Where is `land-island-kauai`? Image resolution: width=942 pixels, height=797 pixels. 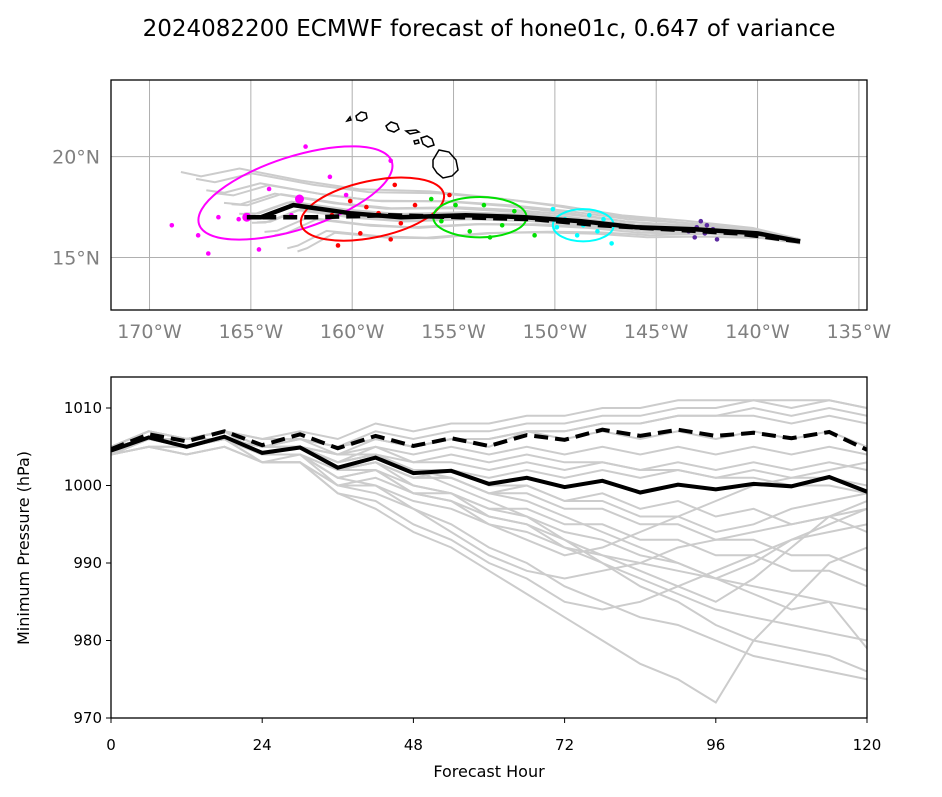
land-island-kauai is located at coordinates (361, 116).